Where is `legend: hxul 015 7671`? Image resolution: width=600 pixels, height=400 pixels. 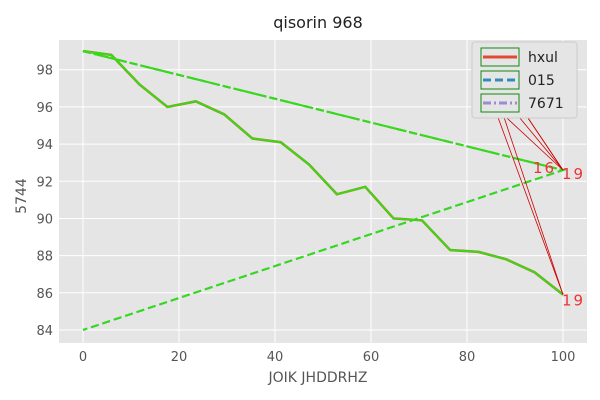
legend: hxul 015 7671 is located at coordinates (524, 80).